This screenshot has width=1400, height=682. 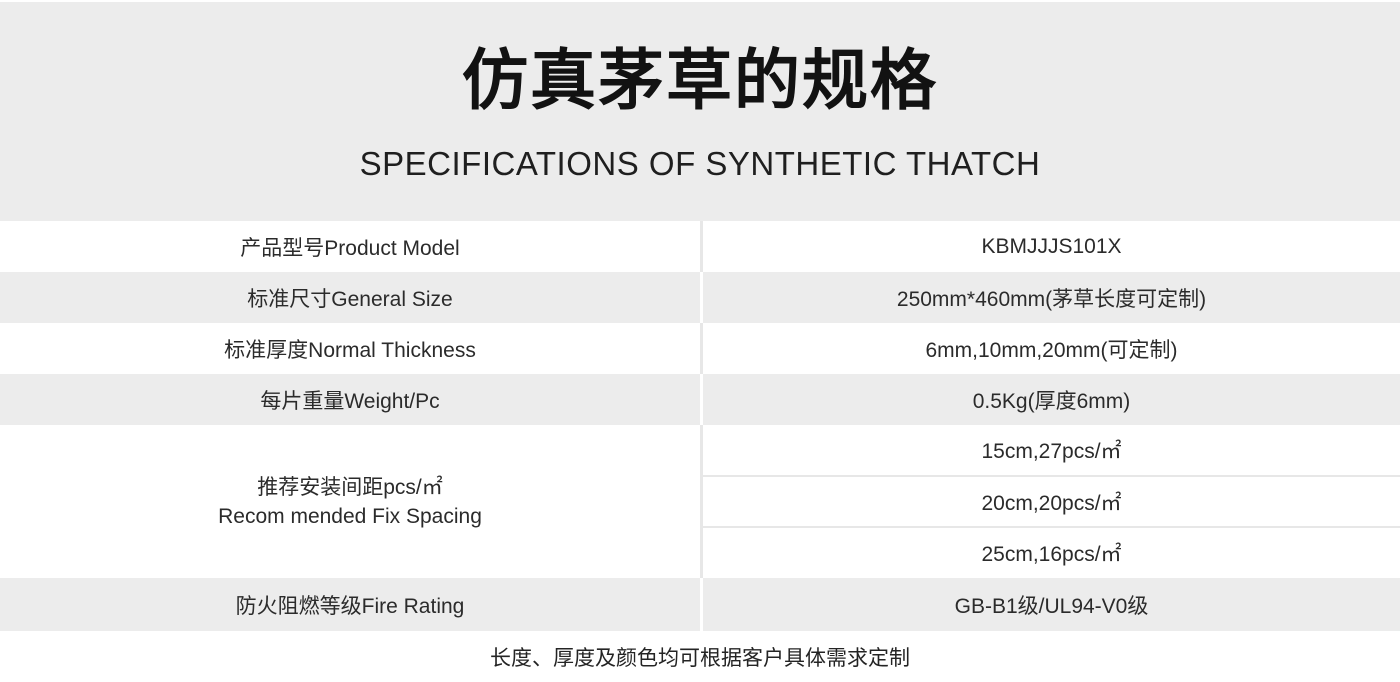 What do you see at coordinates (350, 350) in the screenshot?
I see `spec-label-normal-thickness: 标准厚度Normal Thickness` at bounding box center [350, 350].